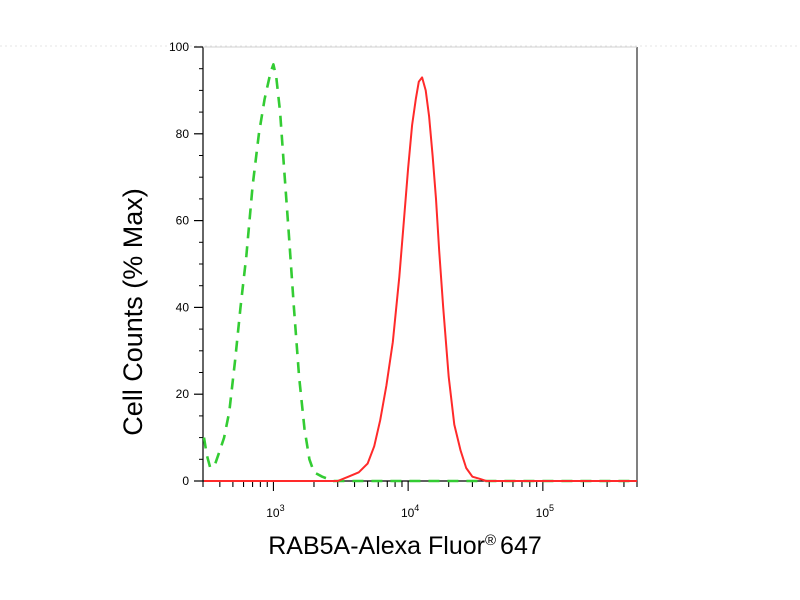 This screenshot has width=800, height=600. I want to click on x-axis-label-registered-mark: ®, so click(490, 540).